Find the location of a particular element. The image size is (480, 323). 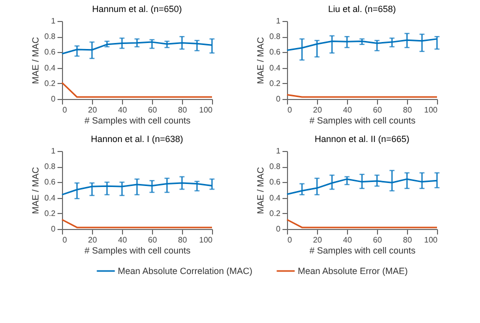

chart-title: Hannon et al. I (n=638) is located at coordinates (137, 139).